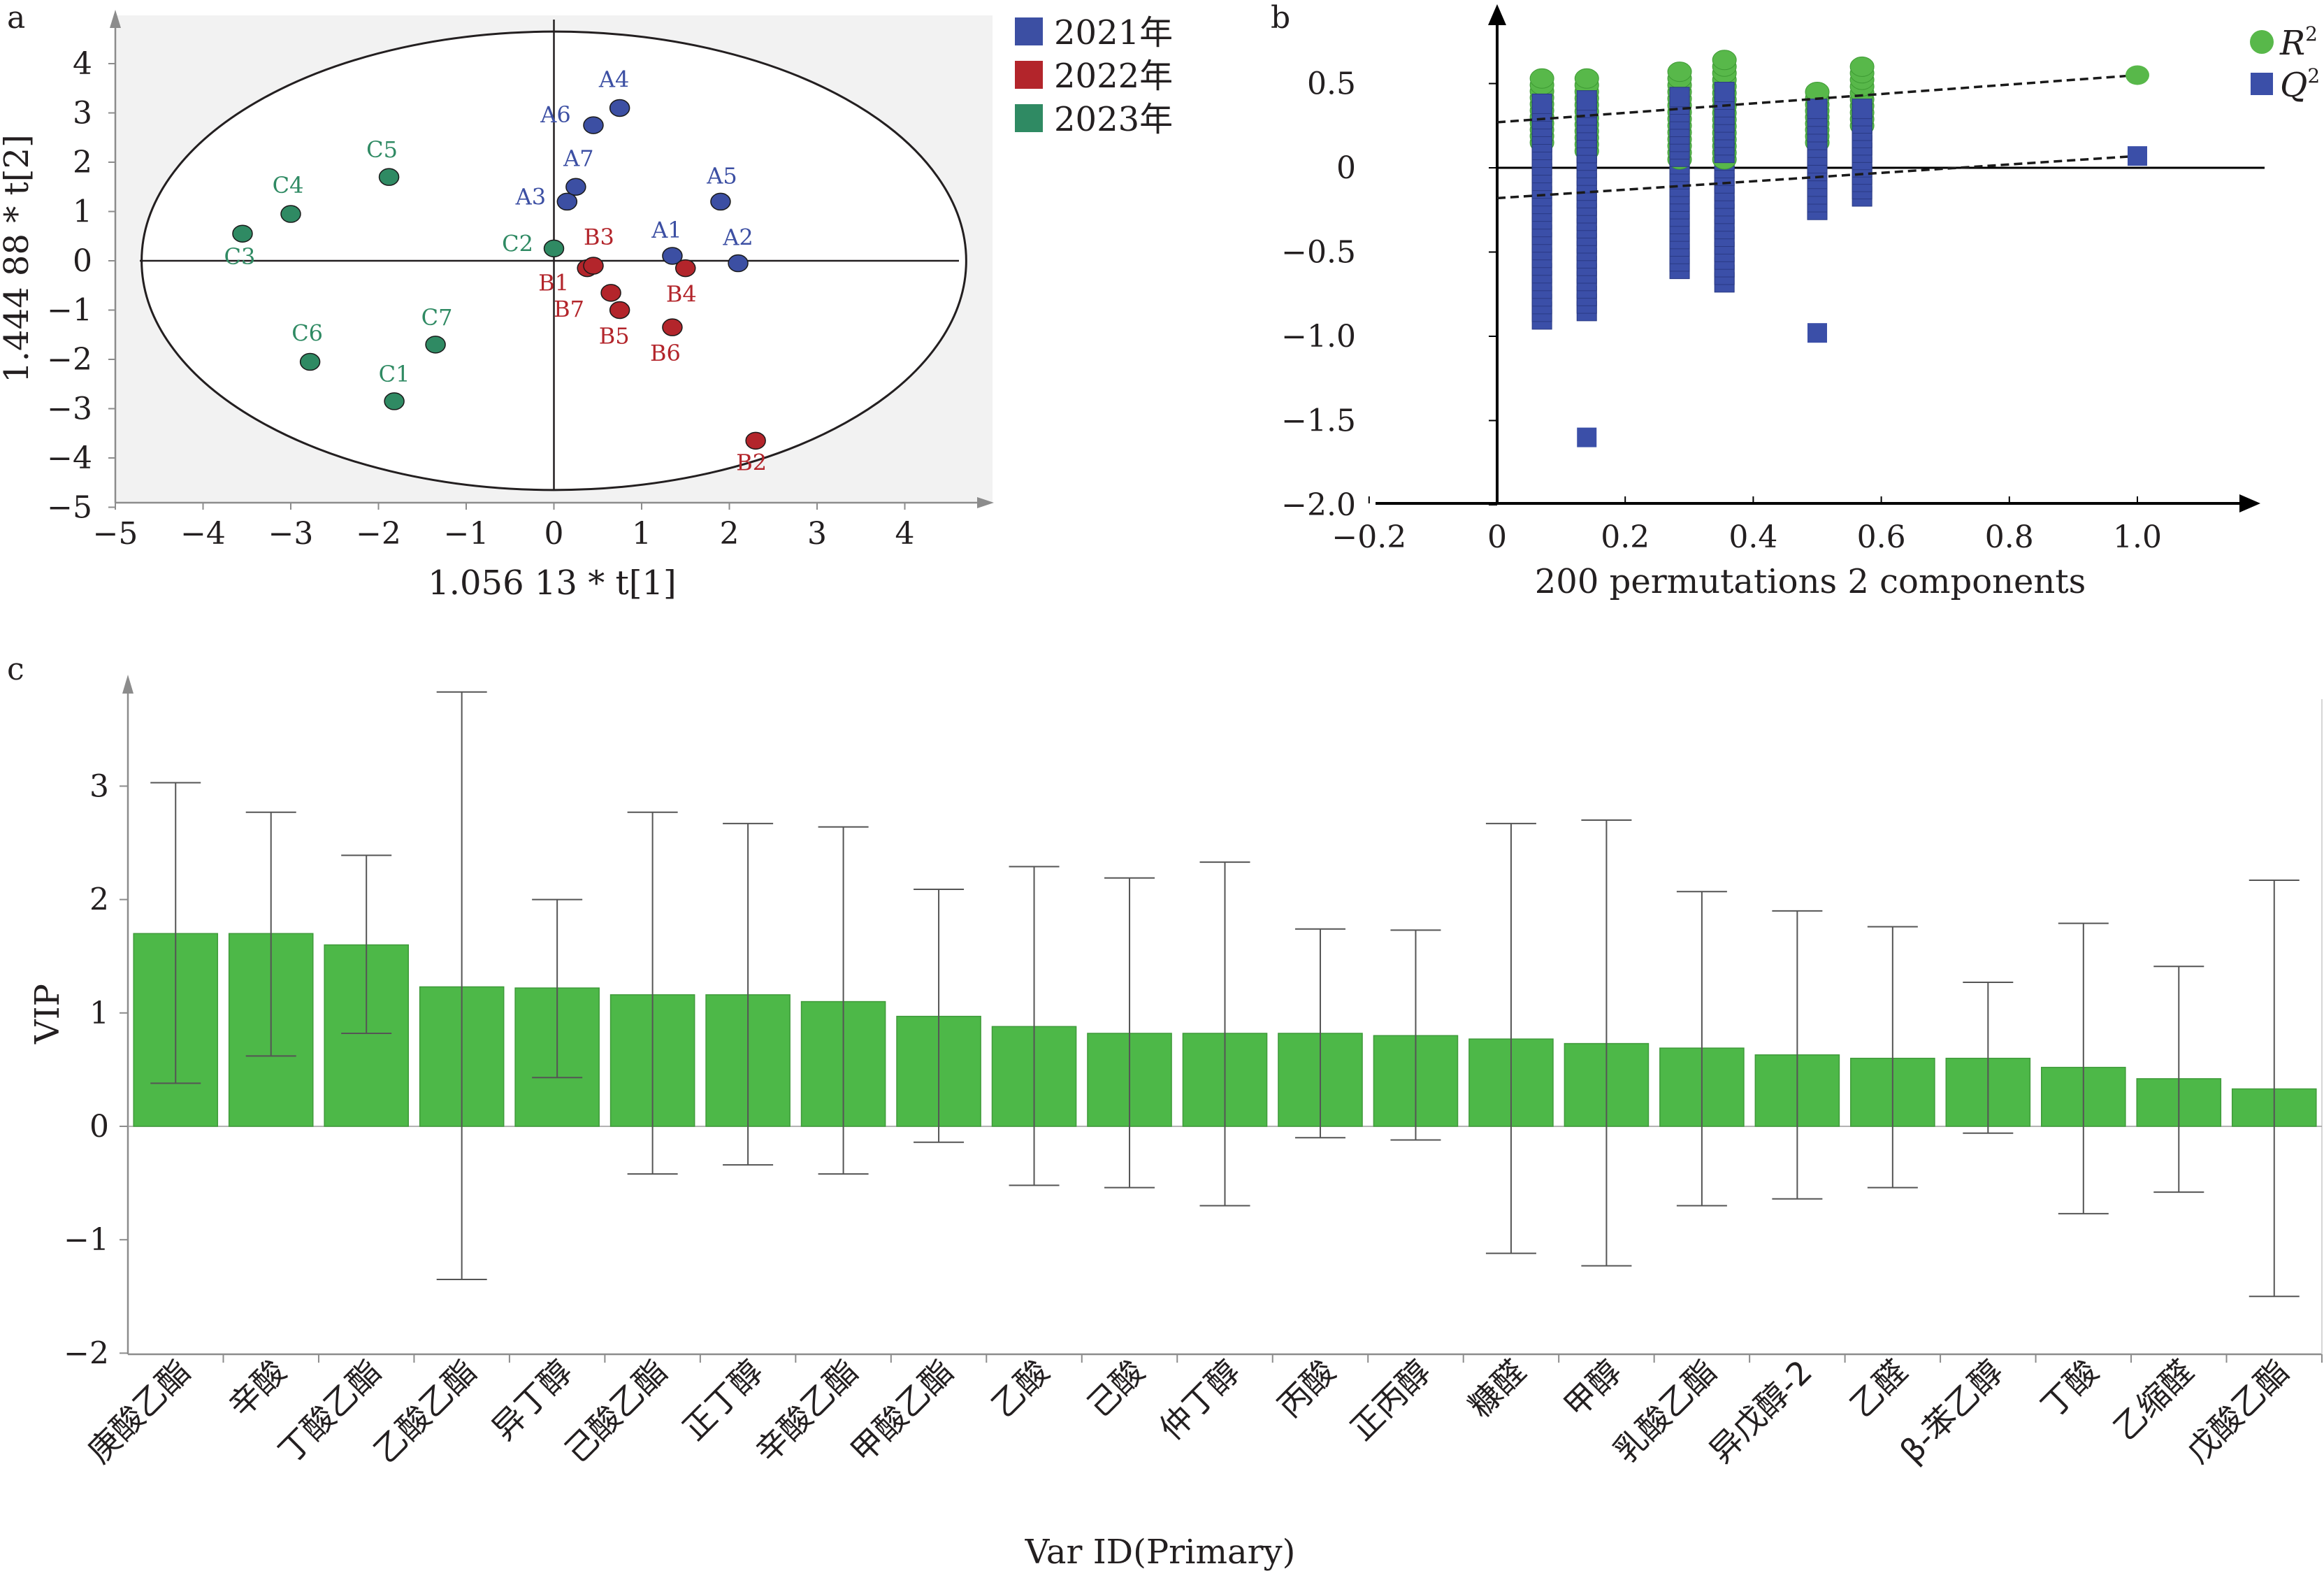  I want to click on legend-label-2022: 2022年, so click(1113, 76).